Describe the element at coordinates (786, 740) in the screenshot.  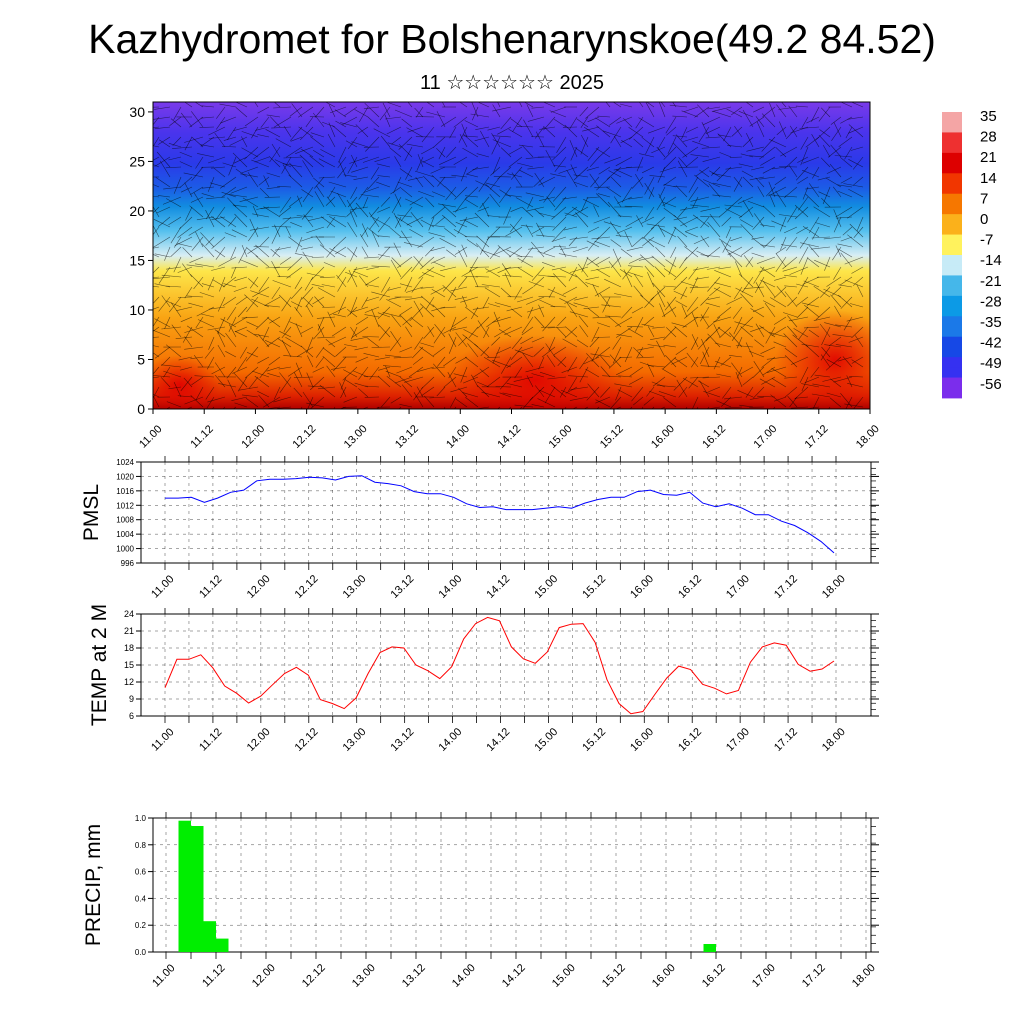
I see `x-tick-label: 17.12` at that location.